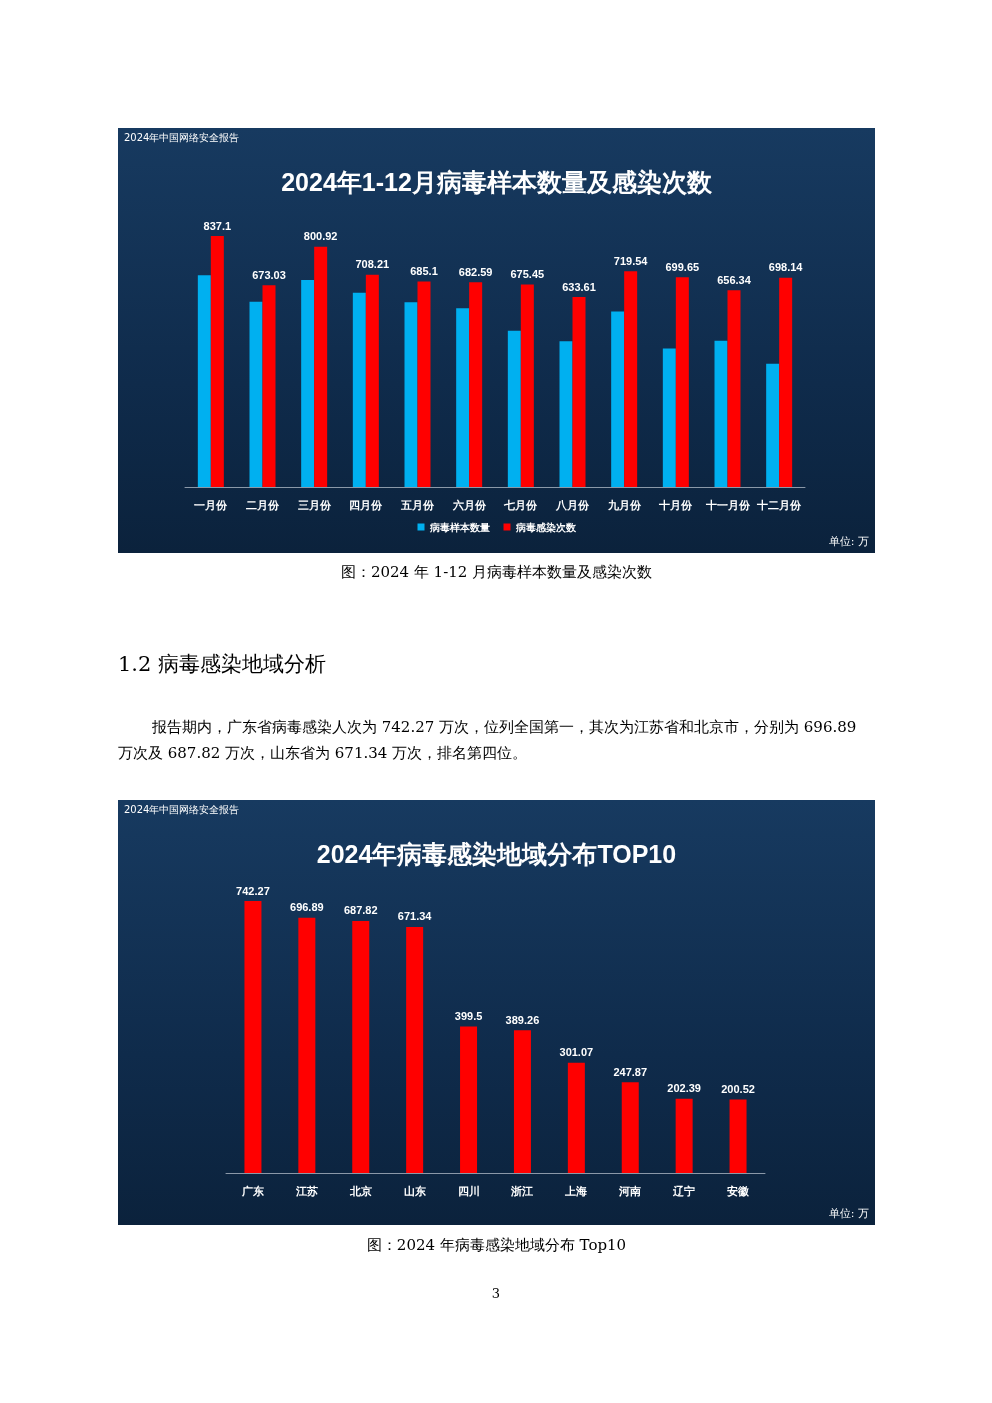  Describe the element at coordinates (579, 286) in the screenshot. I see `data-label: 633.61` at that location.